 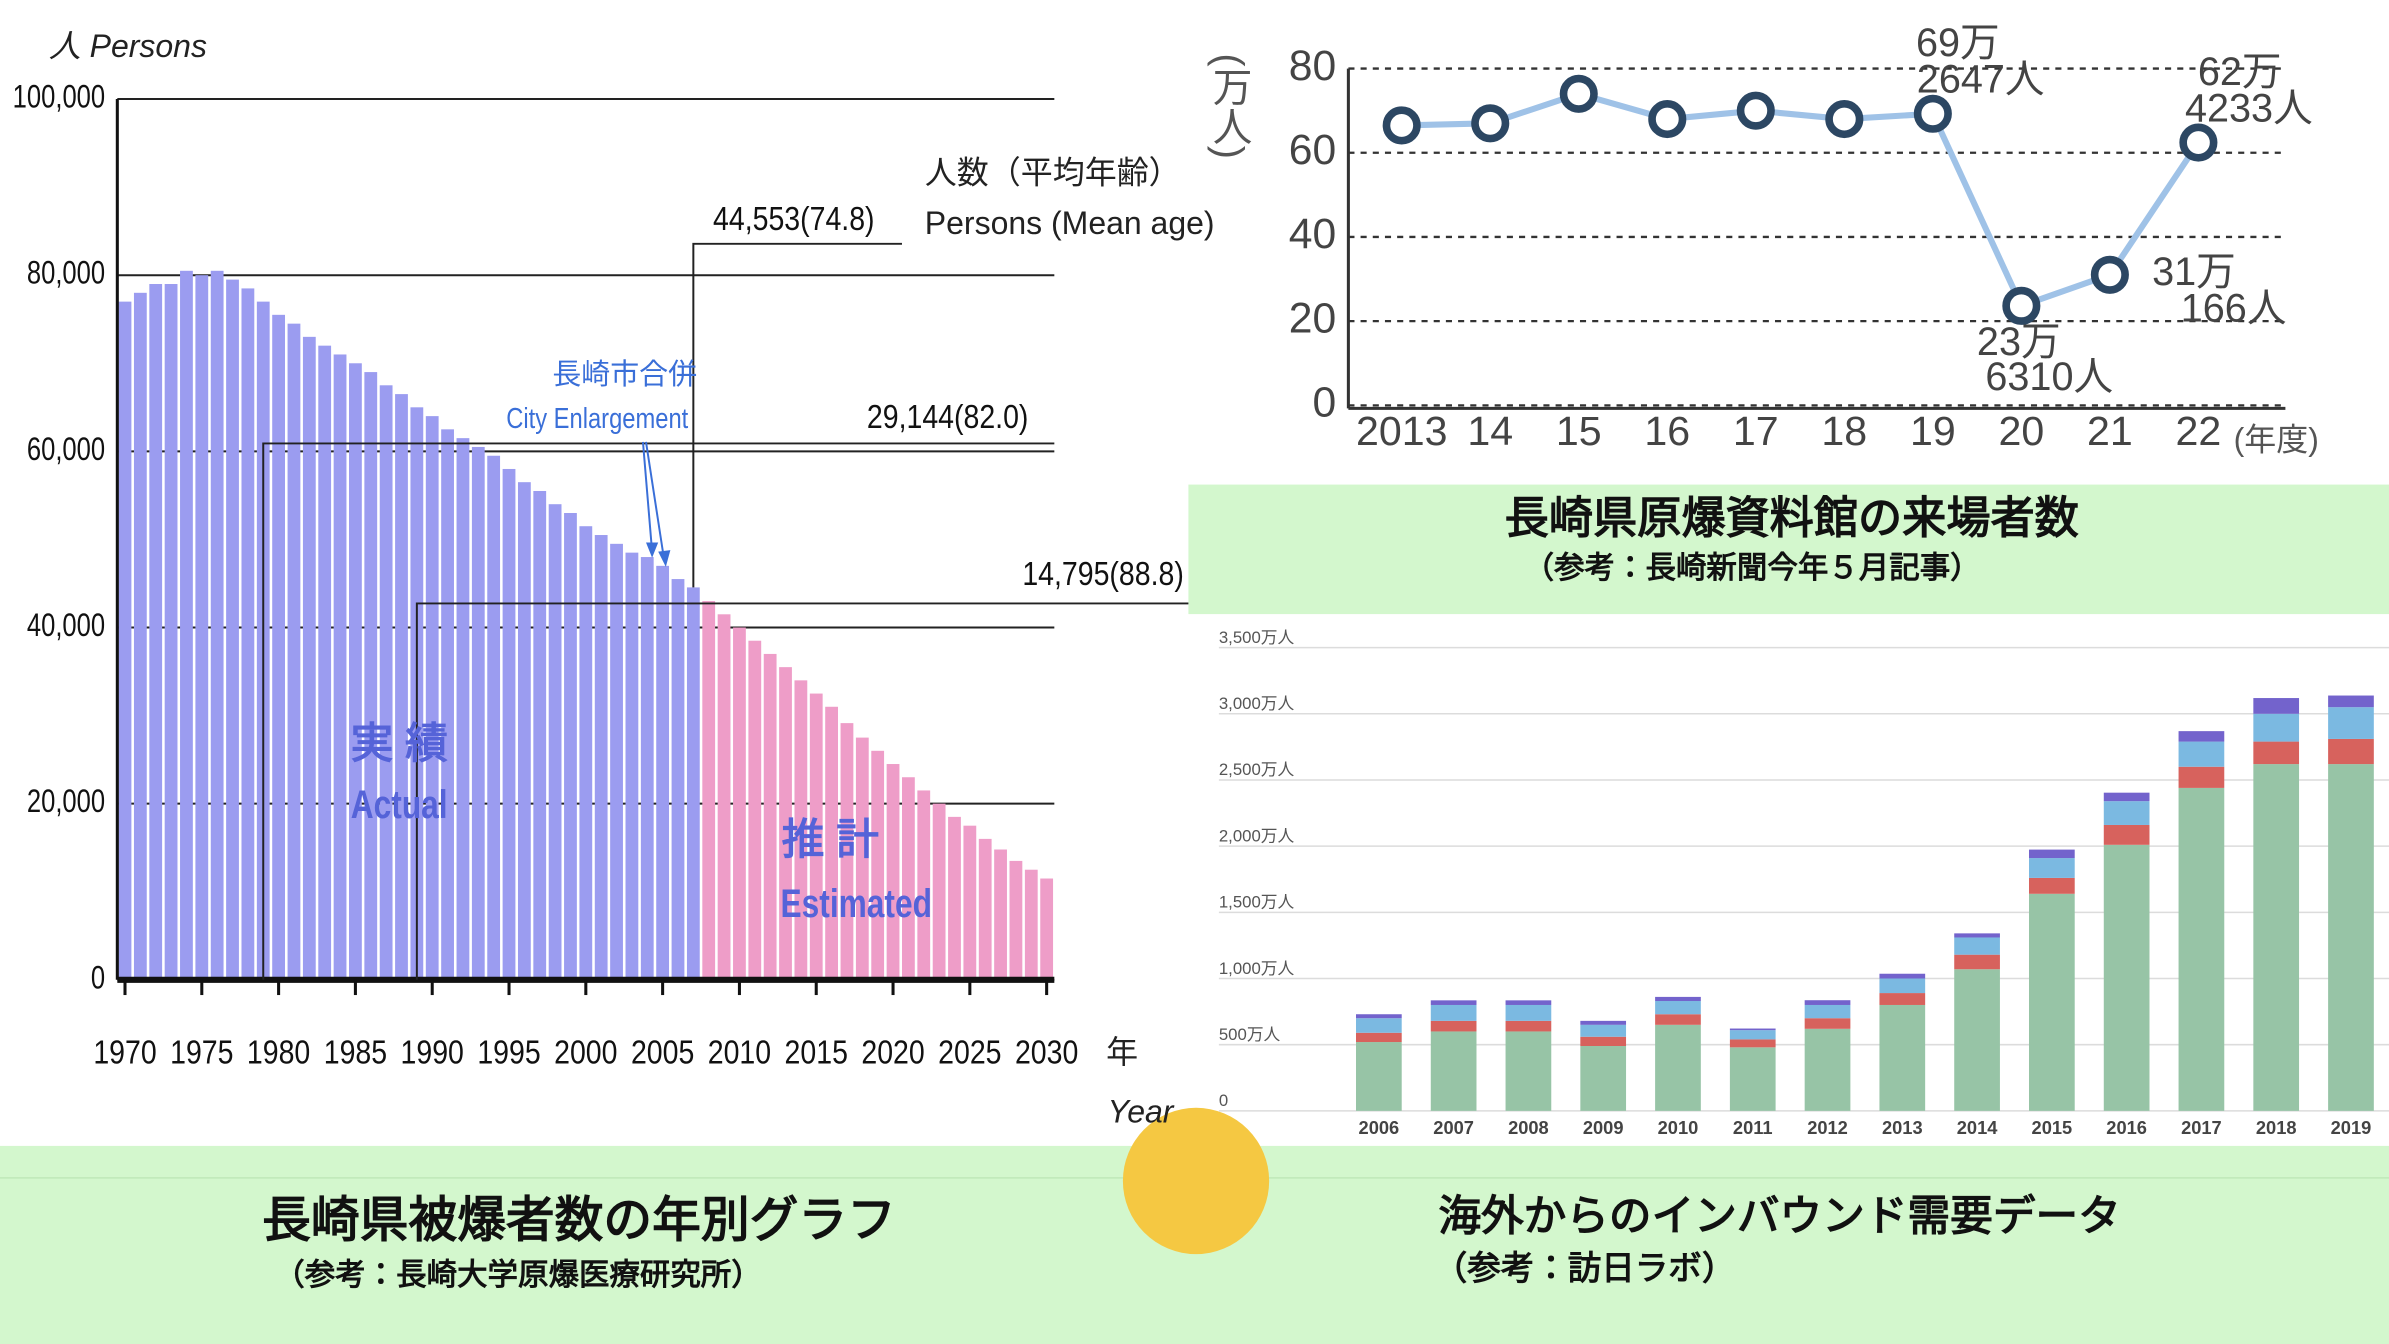 I want to click on x-tick-label: 16, so click(x=1667, y=431).